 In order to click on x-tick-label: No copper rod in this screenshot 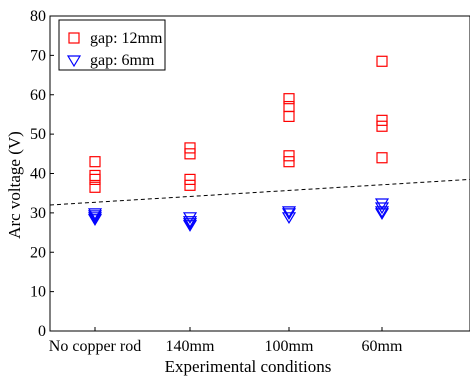, I will do `click(95, 346)`.